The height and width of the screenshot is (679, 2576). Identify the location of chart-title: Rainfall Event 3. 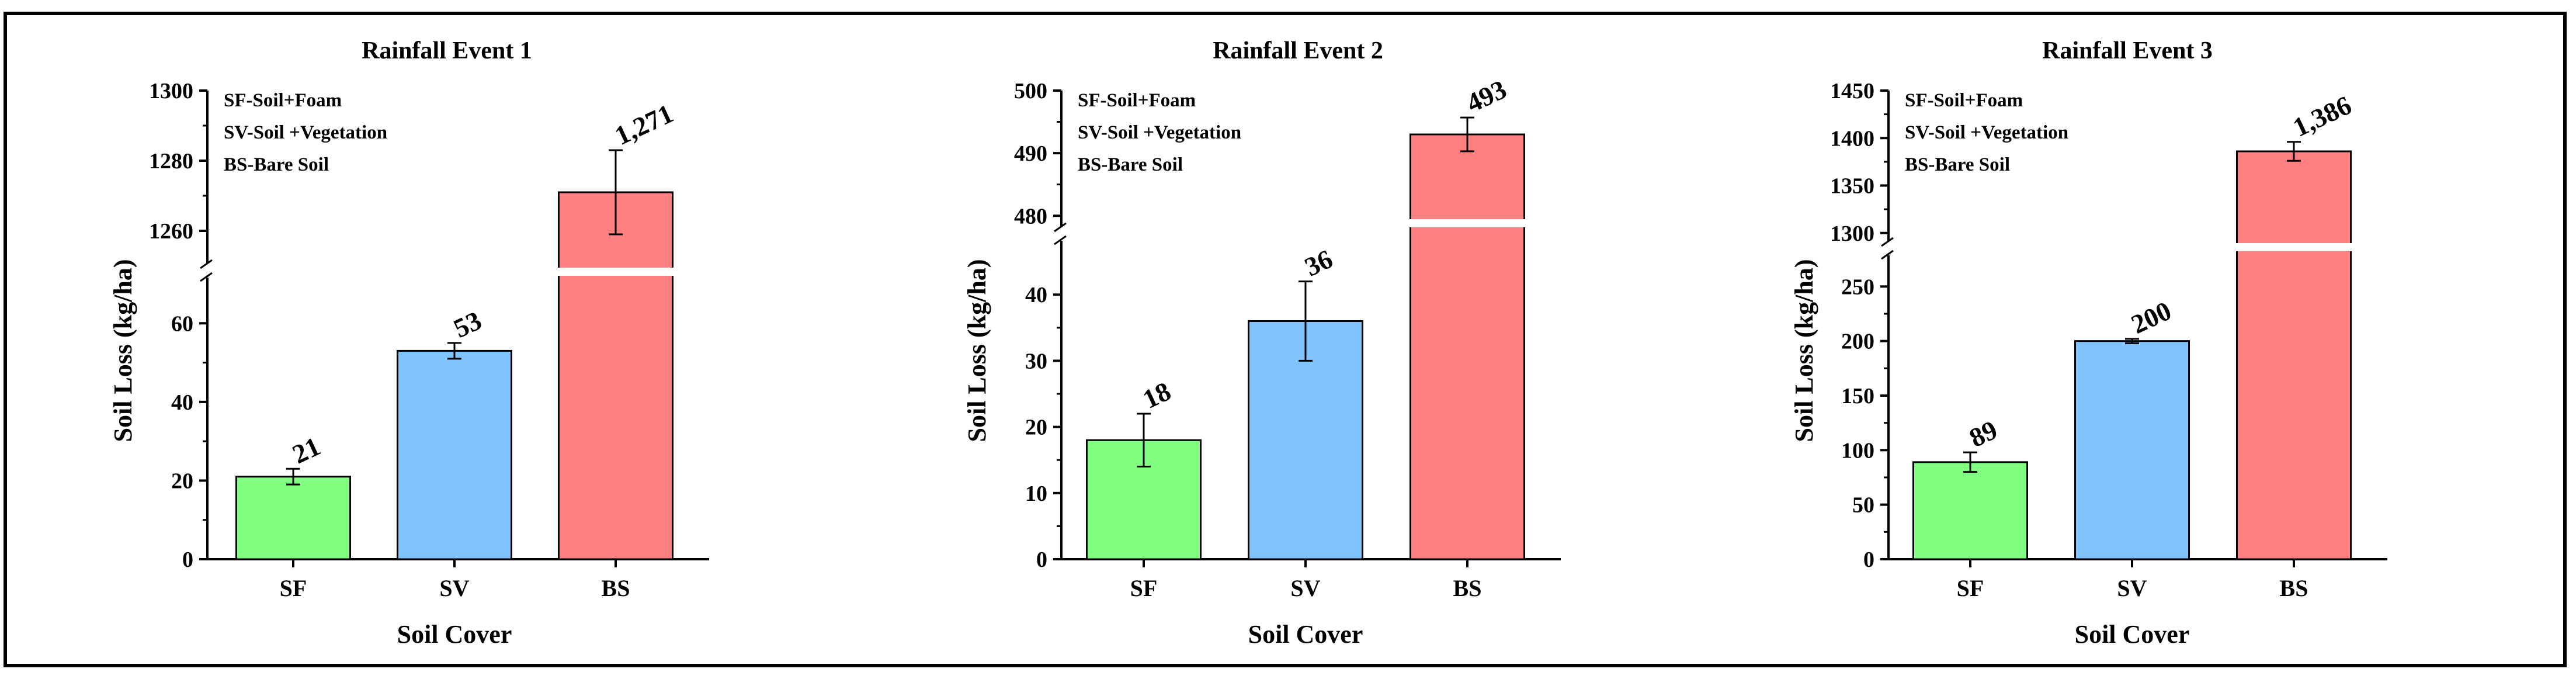
(2127, 51).